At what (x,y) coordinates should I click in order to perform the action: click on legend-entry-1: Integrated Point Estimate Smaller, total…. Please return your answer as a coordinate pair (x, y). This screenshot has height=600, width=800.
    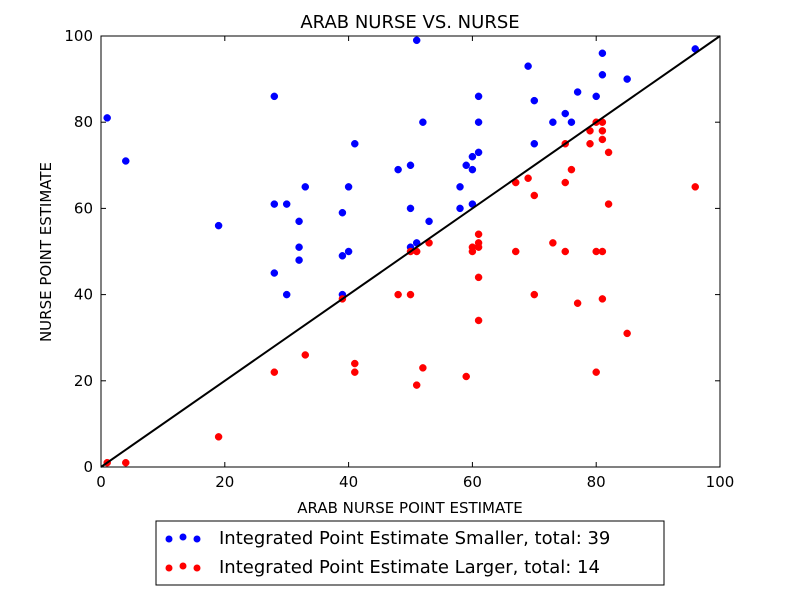
    Looking at the image, I should click on (387, 538).